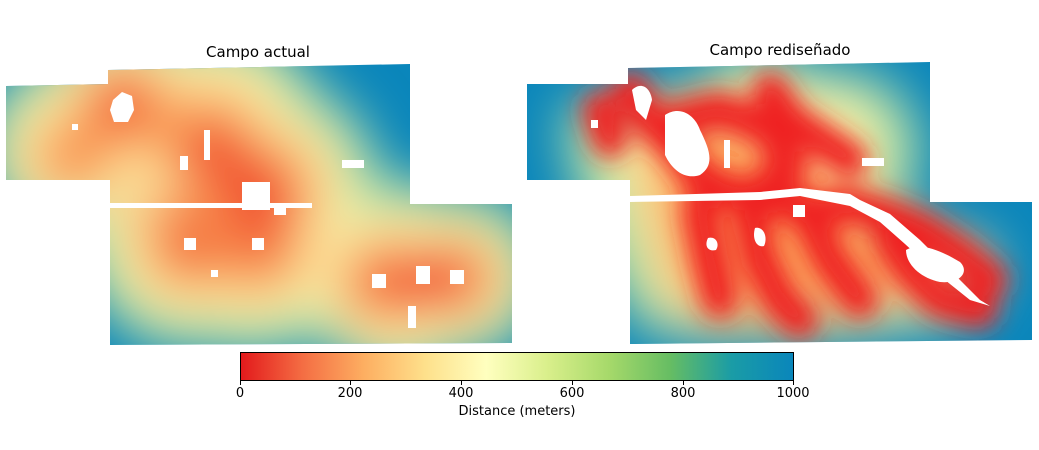 This screenshot has width=1039, height=450. What do you see at coordinates (683, 393) in the screenshot?
I see `colorbar-tick-label: 800` at bounding box center [683, 393].